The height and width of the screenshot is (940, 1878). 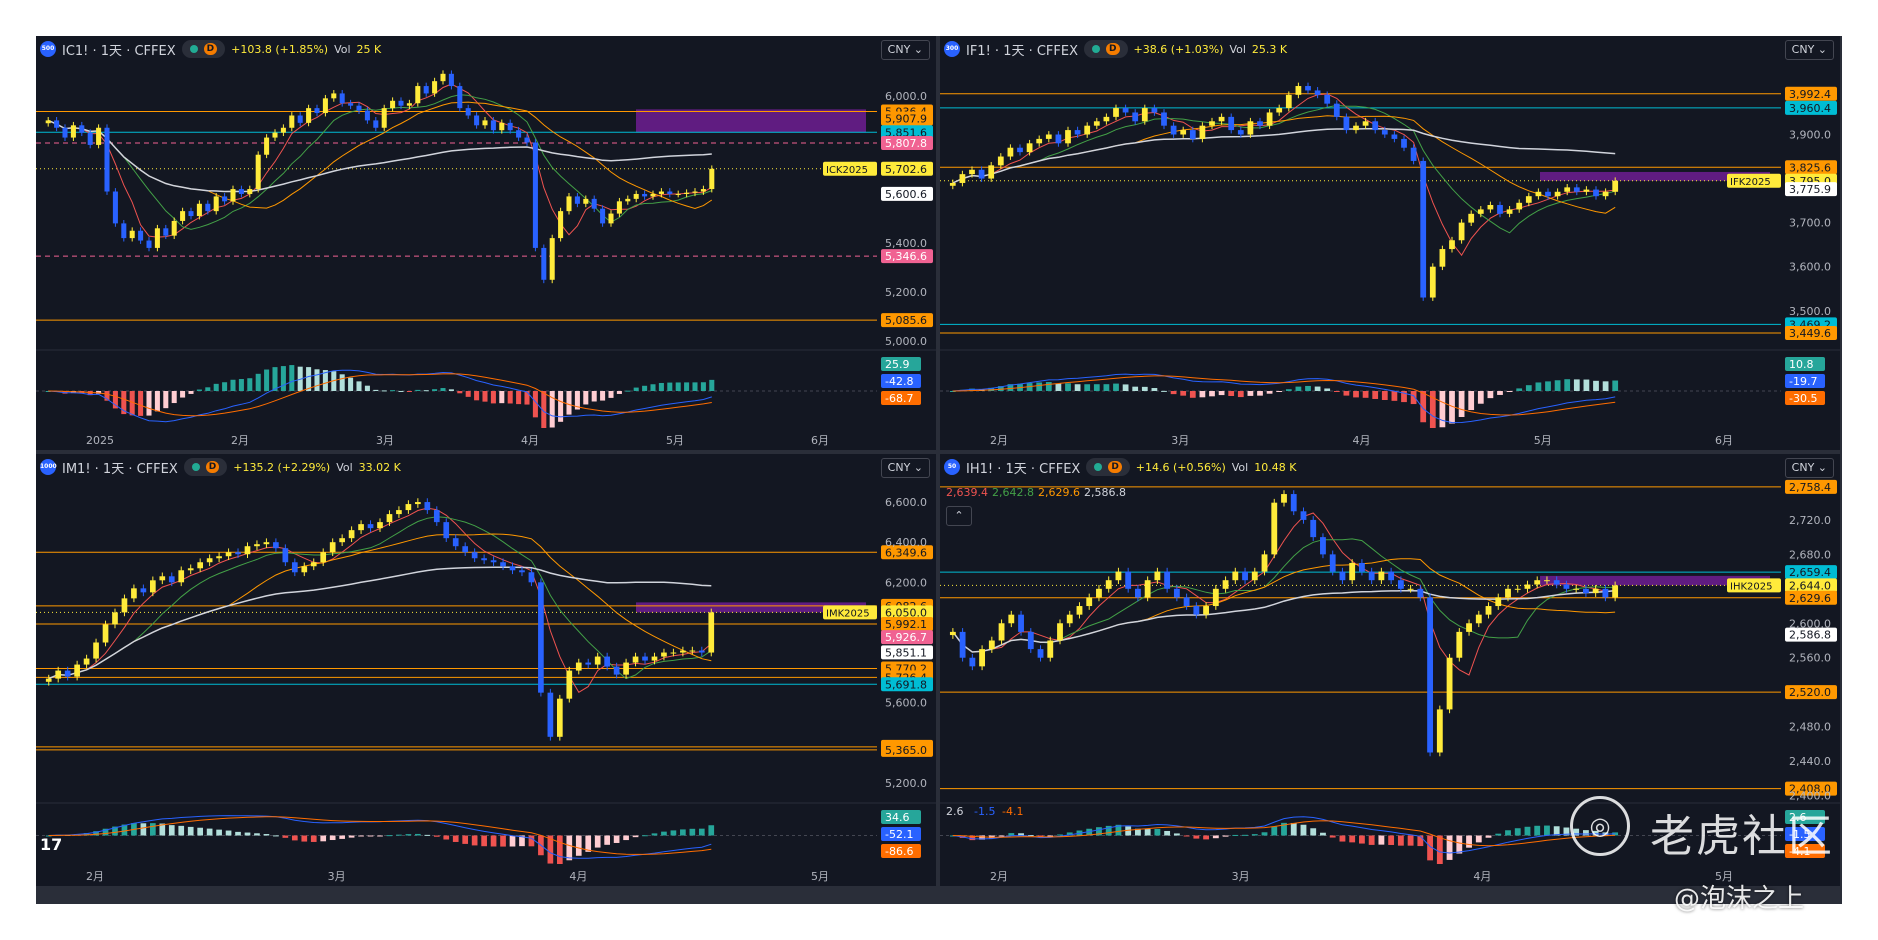 I want to click on symbol-title: IM1! · 1天 · CFFEX, so click(x=120, y=469).